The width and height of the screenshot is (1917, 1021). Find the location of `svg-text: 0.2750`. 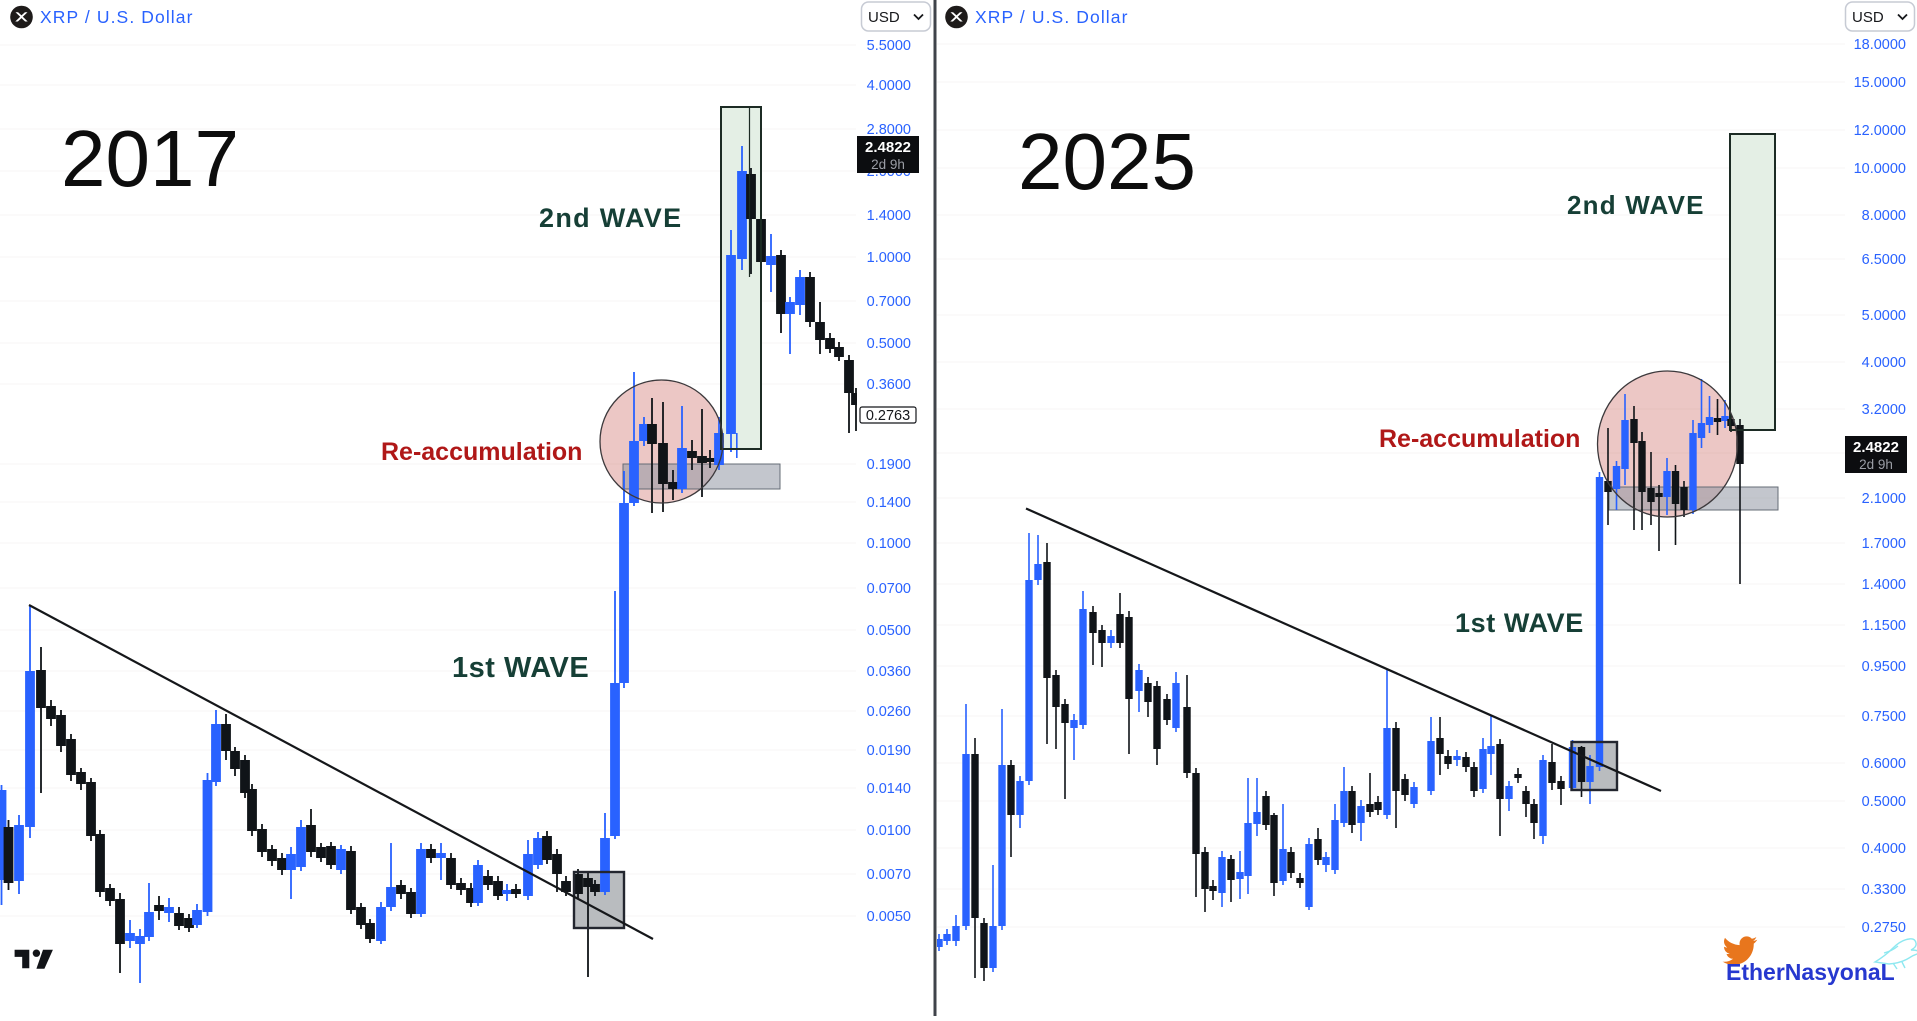

svg-text: 0.2750 is located at coordinates (1884, 928).